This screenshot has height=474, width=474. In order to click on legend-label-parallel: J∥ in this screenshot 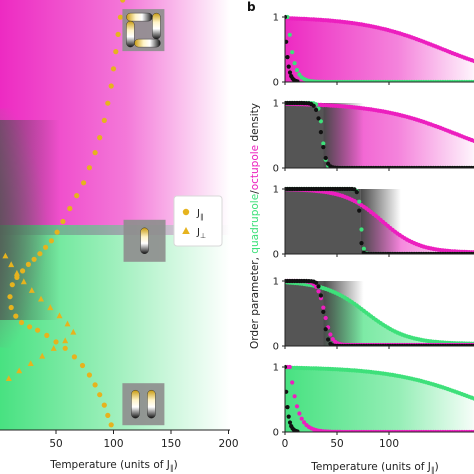, I will do `click(199, 214)`.